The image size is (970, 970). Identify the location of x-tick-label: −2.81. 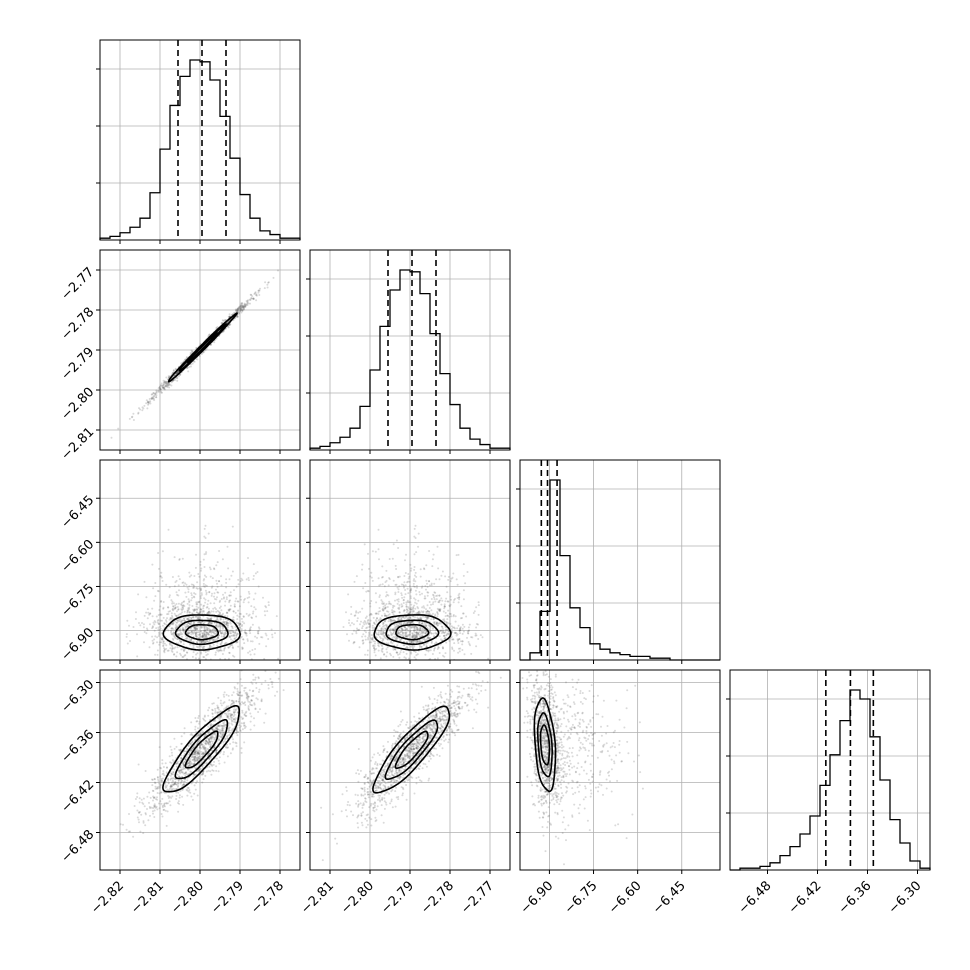
(147, 897).